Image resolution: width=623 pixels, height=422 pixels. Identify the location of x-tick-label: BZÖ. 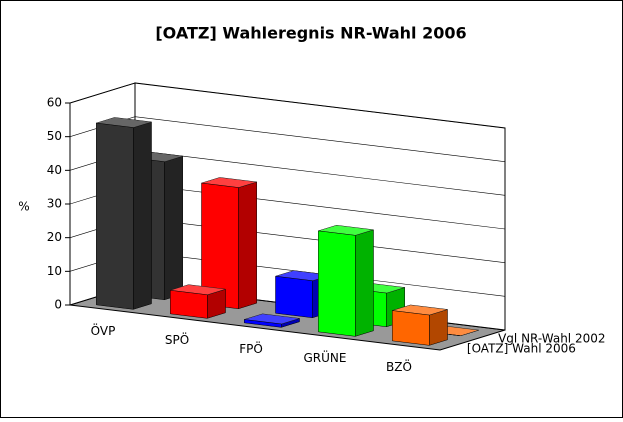
(399, 366).